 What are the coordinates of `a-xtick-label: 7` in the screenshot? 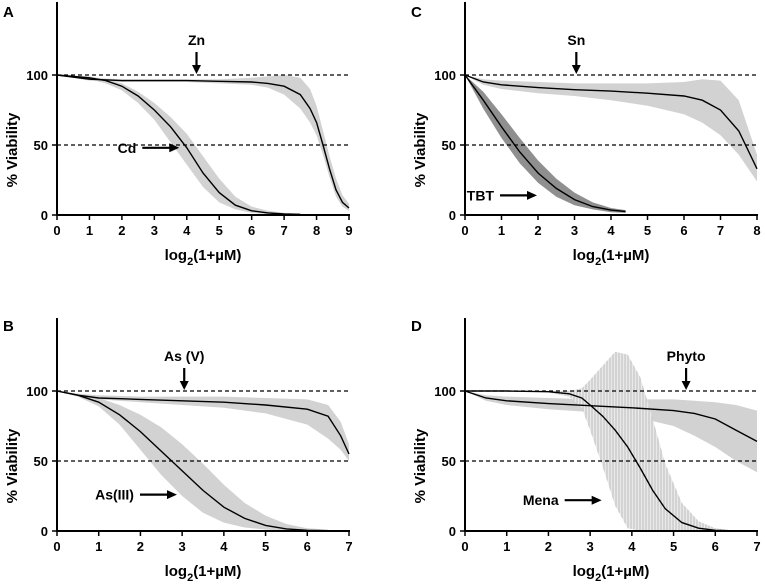 It's located at (283, 230).